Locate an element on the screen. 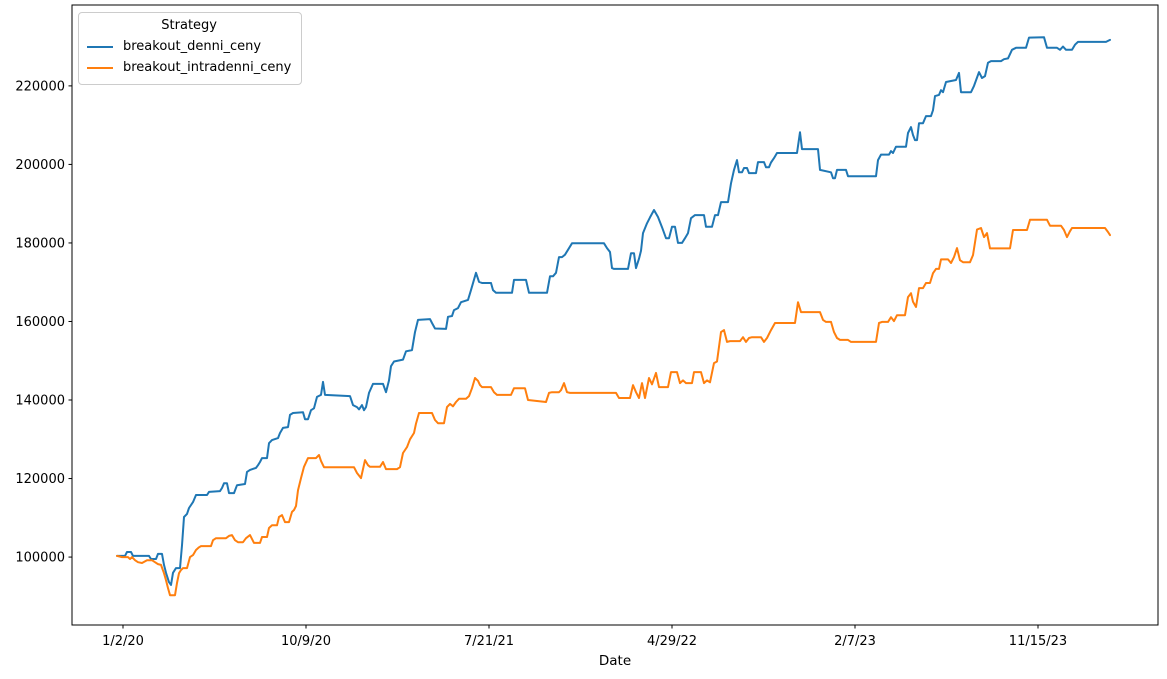  x-tick-label: 2/7/23 is located at coordinates (855, 641).